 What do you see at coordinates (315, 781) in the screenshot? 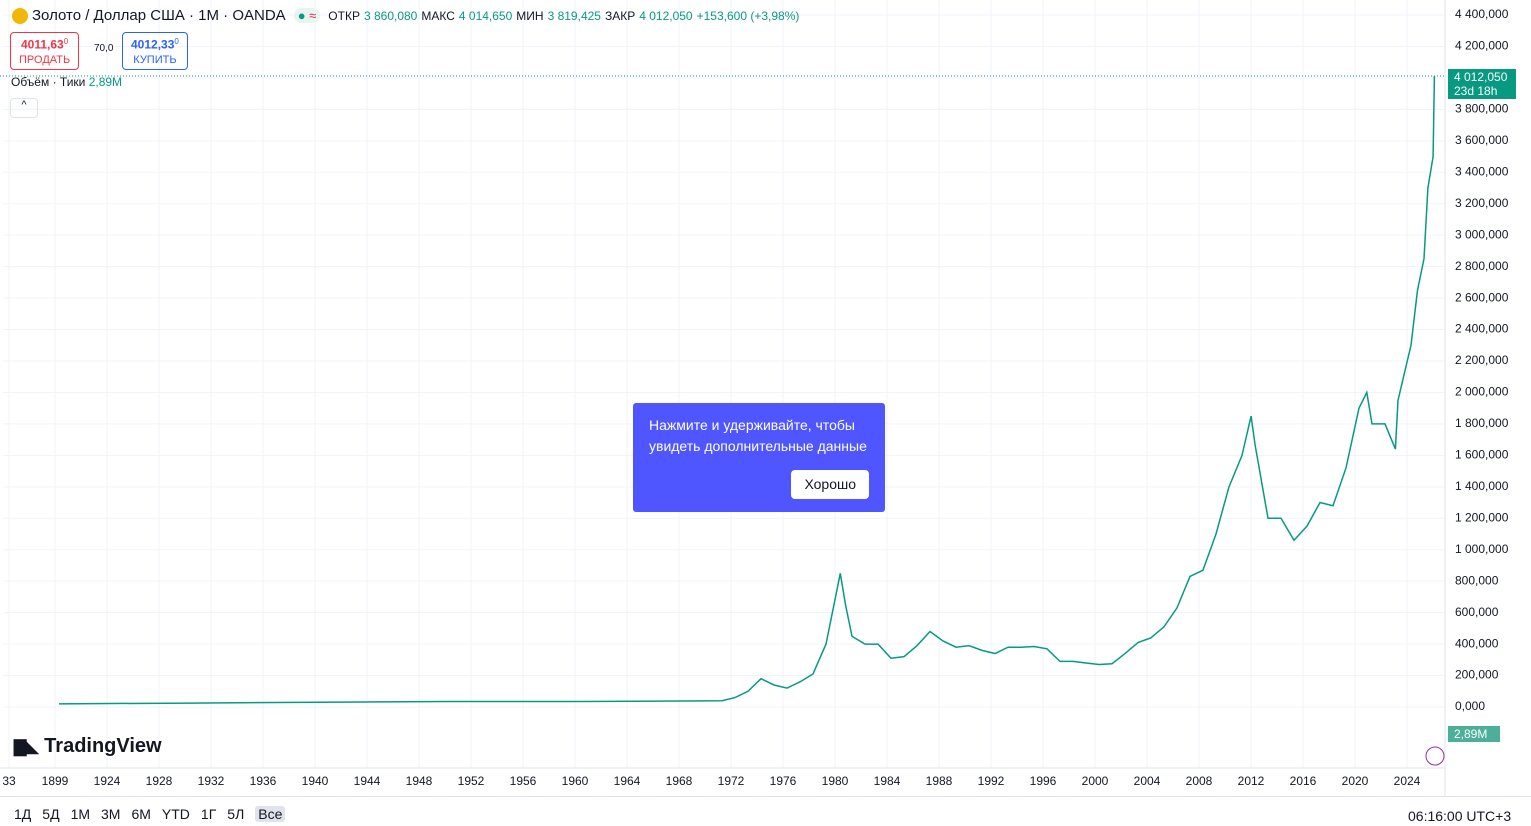
I see `x-tick-label: 1940` at bounding box center [315, 781].